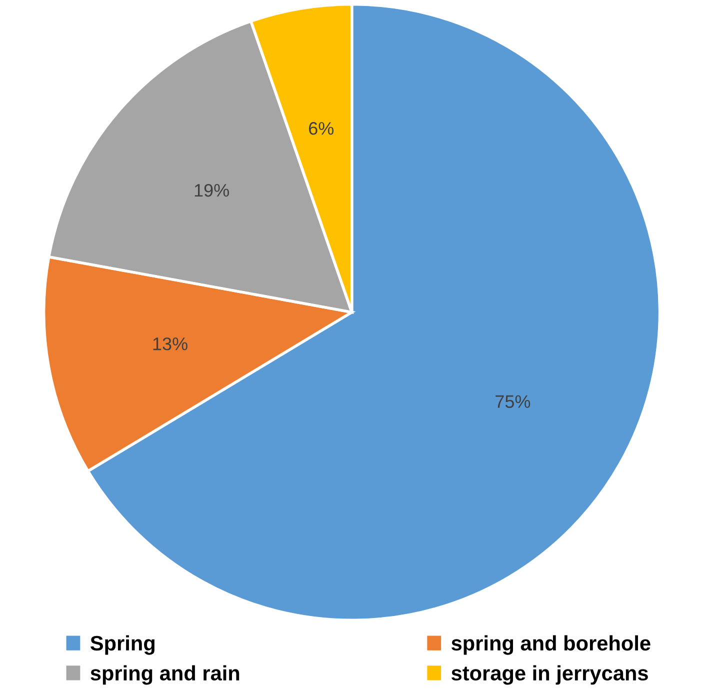  Describe the element at coordinates (170, 343) in the screenshot. I see `data-label: 13%` at that location.